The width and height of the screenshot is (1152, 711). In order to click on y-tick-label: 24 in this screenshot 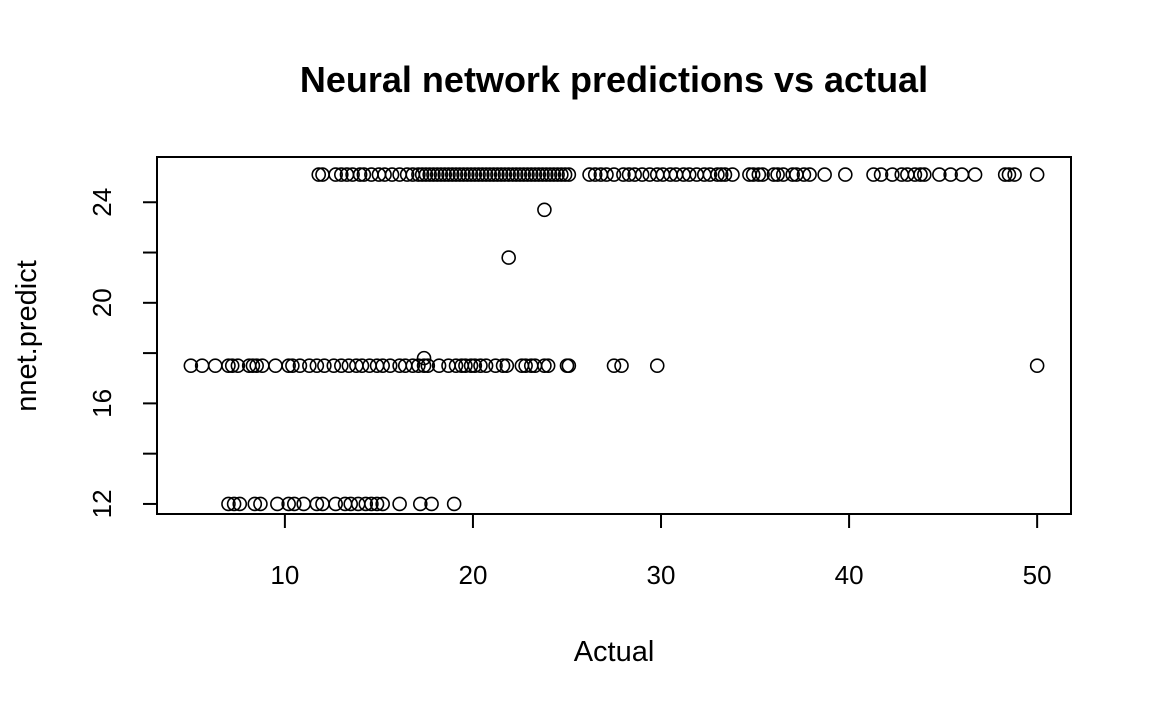, I will do `click(102, 202)`.